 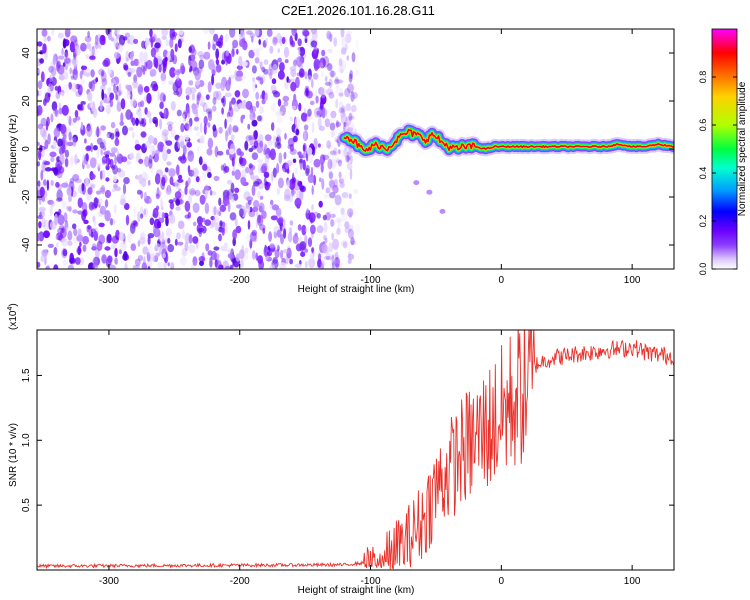 I want to click on snr-multiplier: (x104), so click(x=13, y=316).